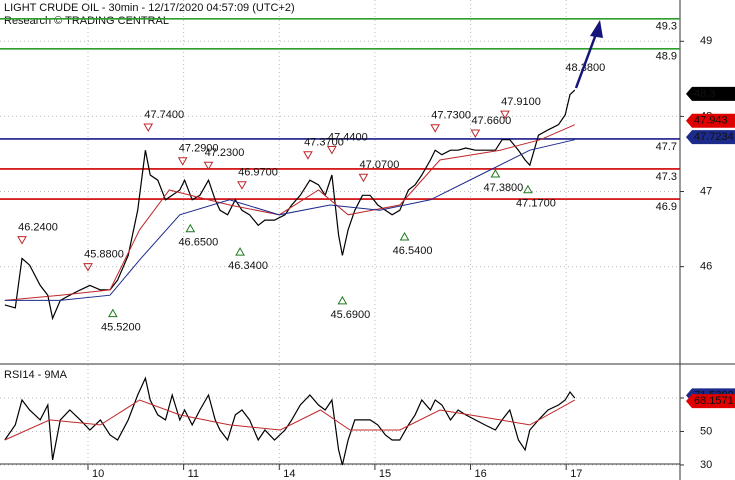  Describe the element at coordinates (481, 474) in the screenshot. I see `x-tick-label: 16` at that location.